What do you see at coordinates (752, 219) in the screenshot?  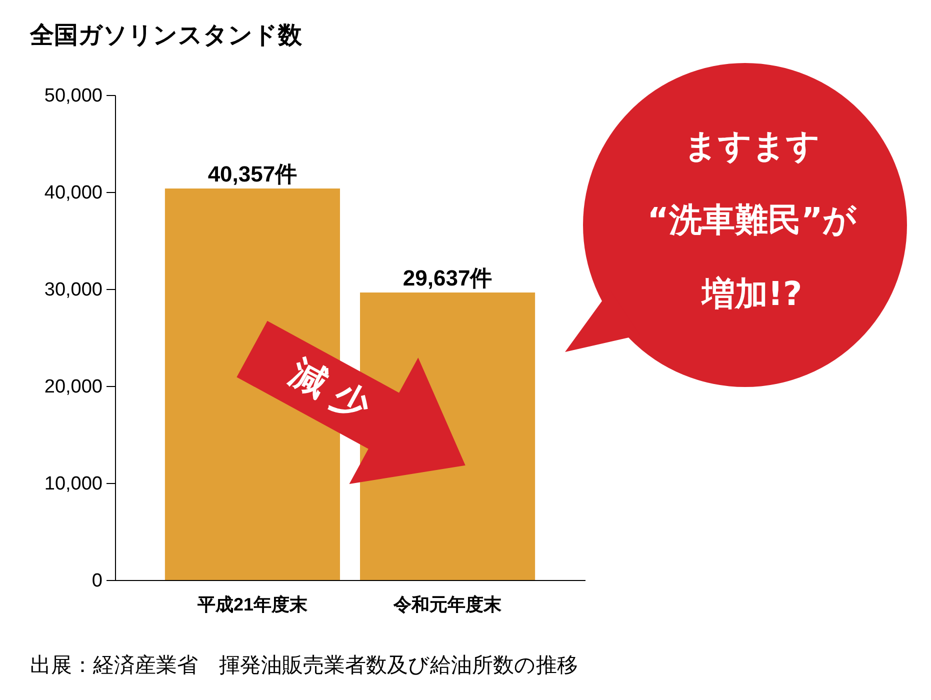 I see `text: “洗車難民”が` at bounding box center [752, 219].